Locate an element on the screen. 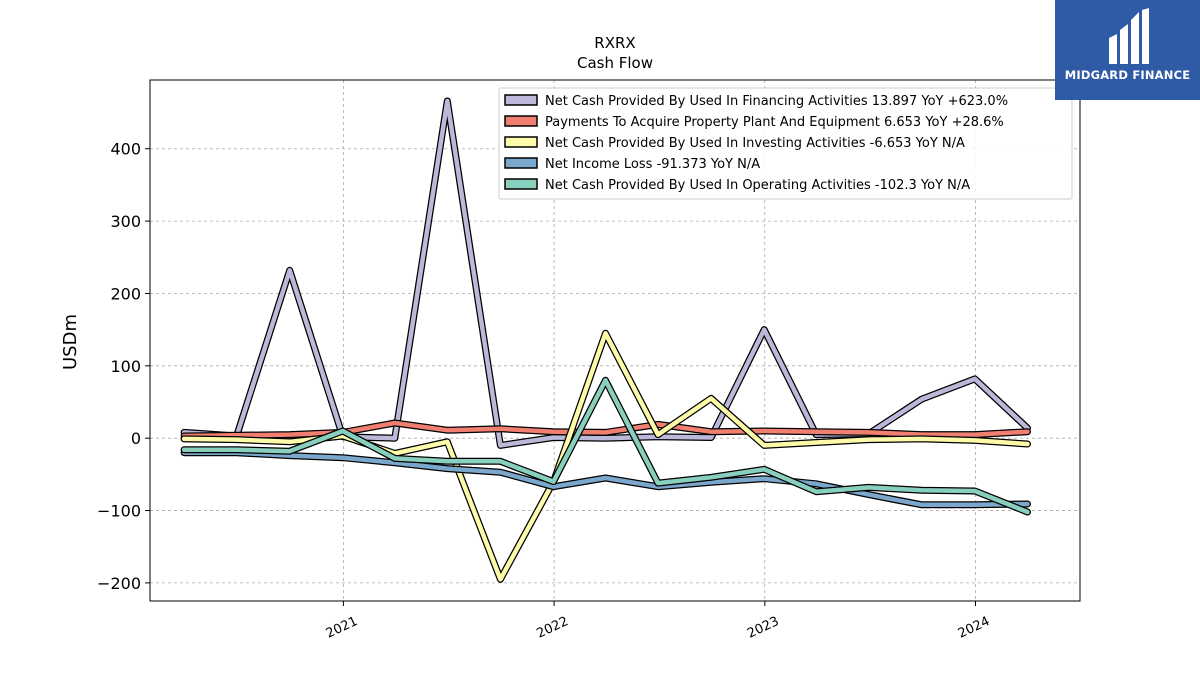 The height and width of the screenshot is (675, 1200). x-tick-label: 2021 is located at coordinates (342, 628).